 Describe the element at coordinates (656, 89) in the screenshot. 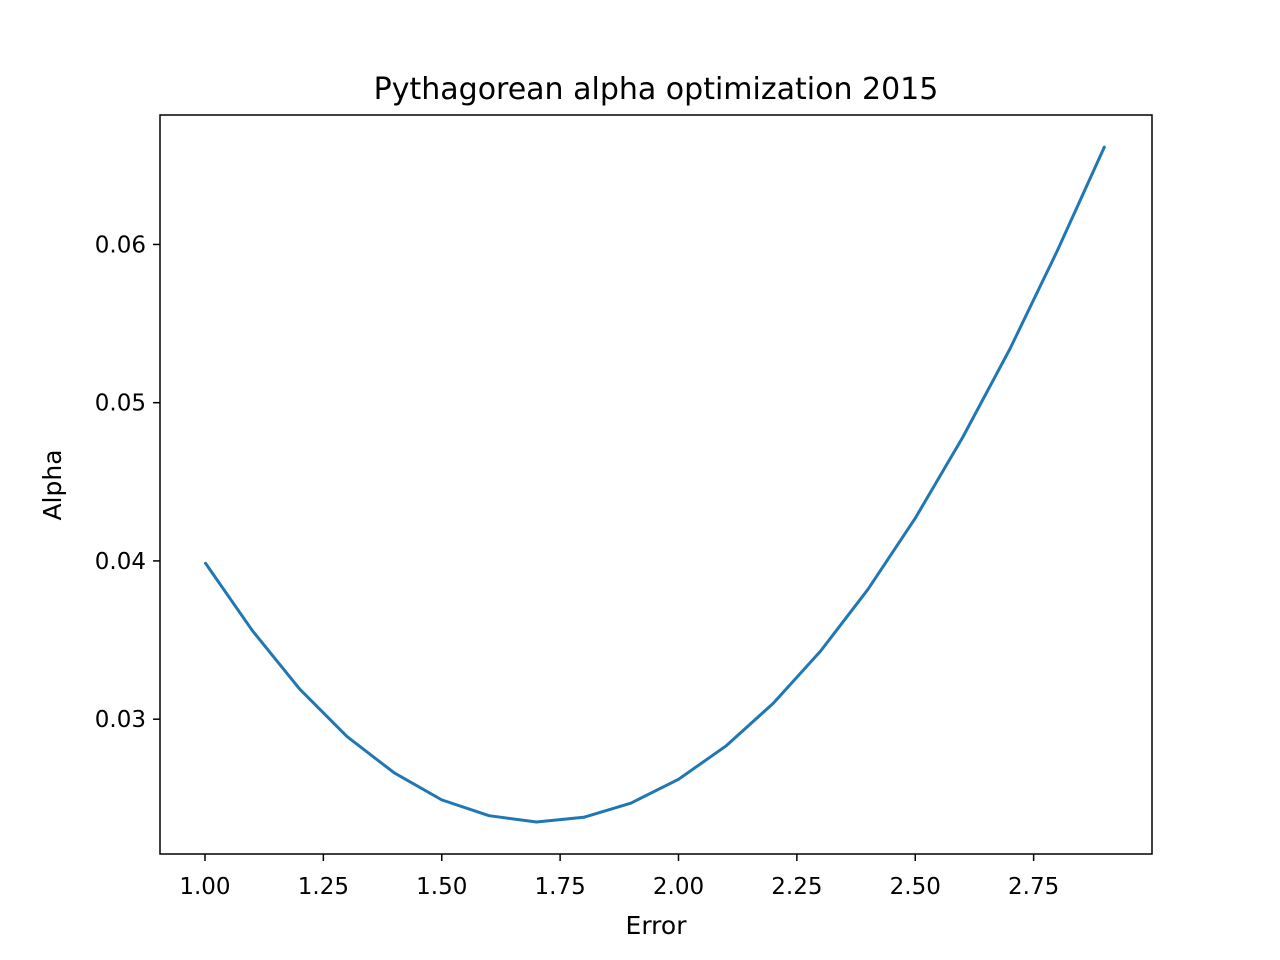

I see `chart-title: Pythagorean alpha optimization 2015` at that location.